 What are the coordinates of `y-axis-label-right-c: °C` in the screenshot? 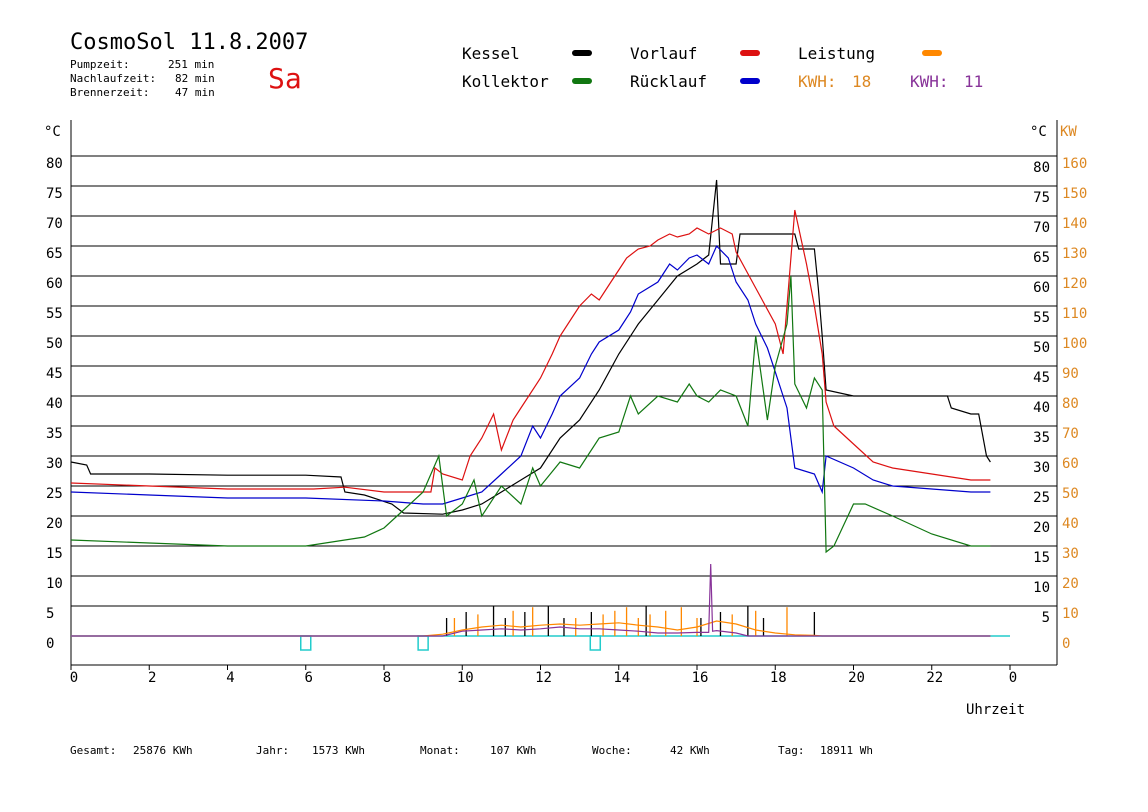 It's located at (1038, 132).